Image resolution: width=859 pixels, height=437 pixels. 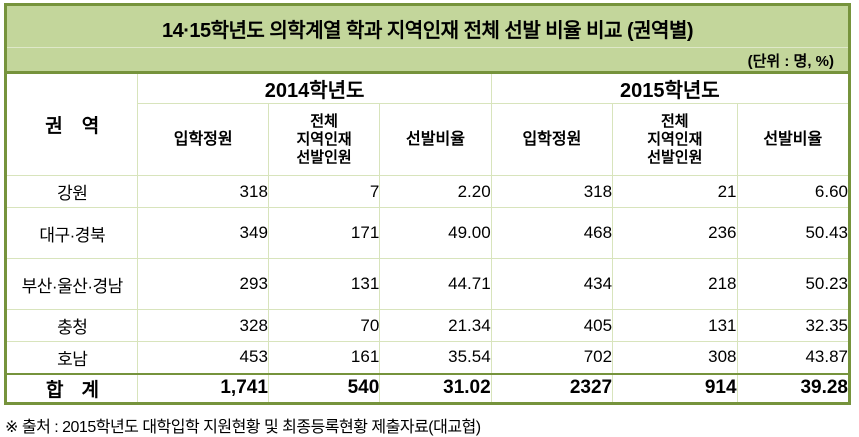 I want to click on value-cell: 6.60, so click(x=793, y=191).